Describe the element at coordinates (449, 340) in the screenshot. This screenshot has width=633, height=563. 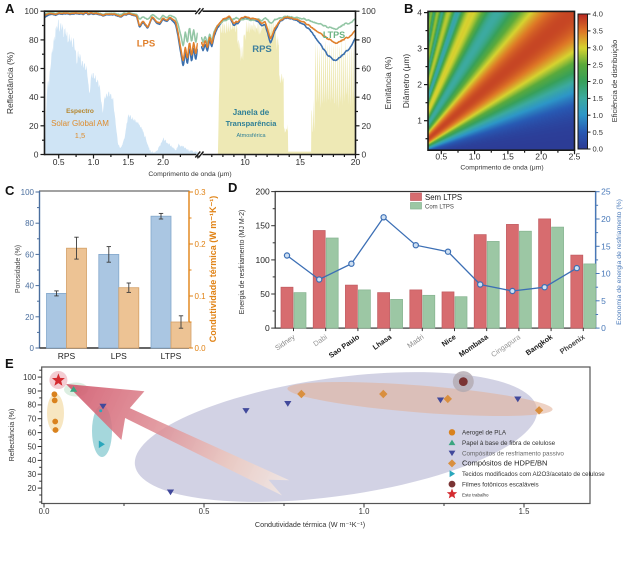
I see `svg-text: Nice` at that location.